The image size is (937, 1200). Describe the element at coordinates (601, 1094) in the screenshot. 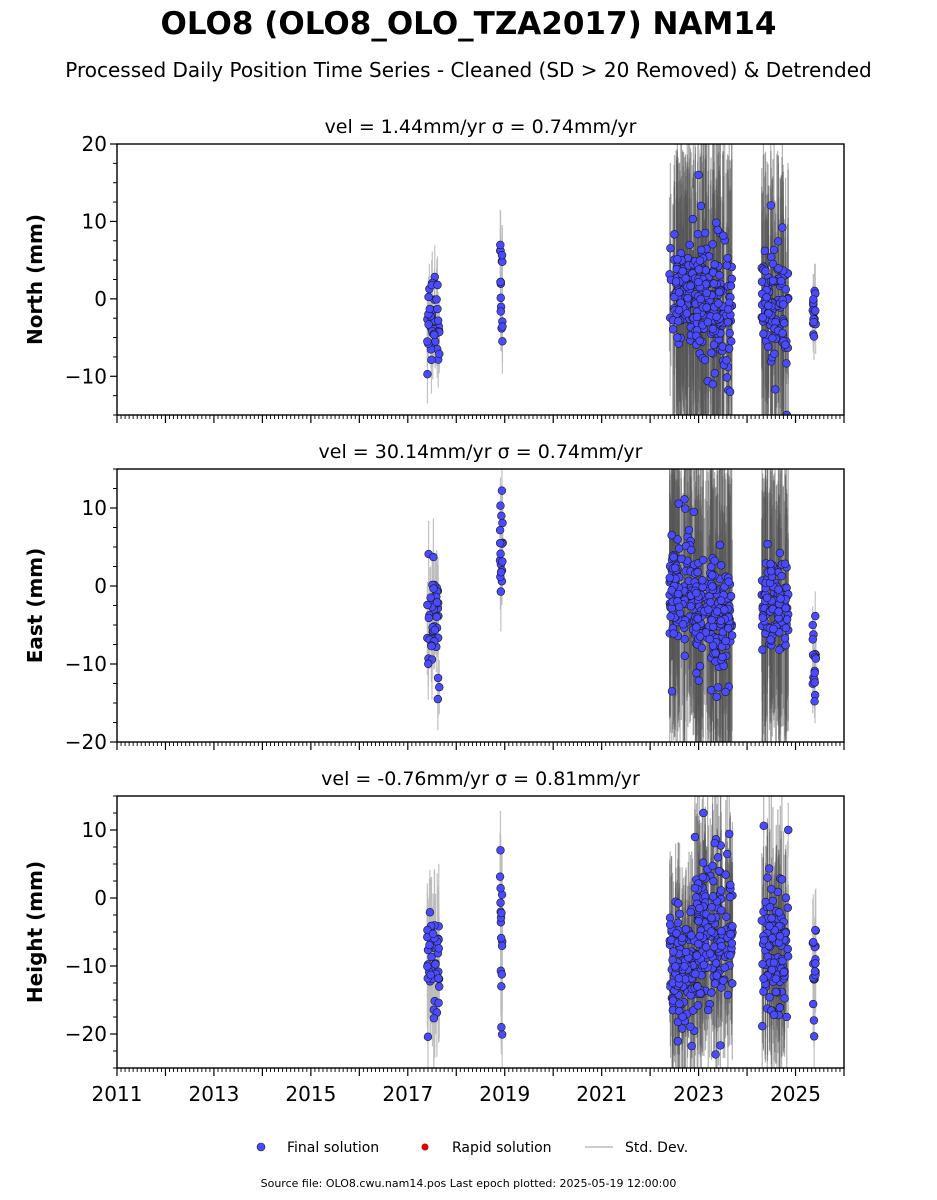

I see `x-tick-label: 2021` at that location.